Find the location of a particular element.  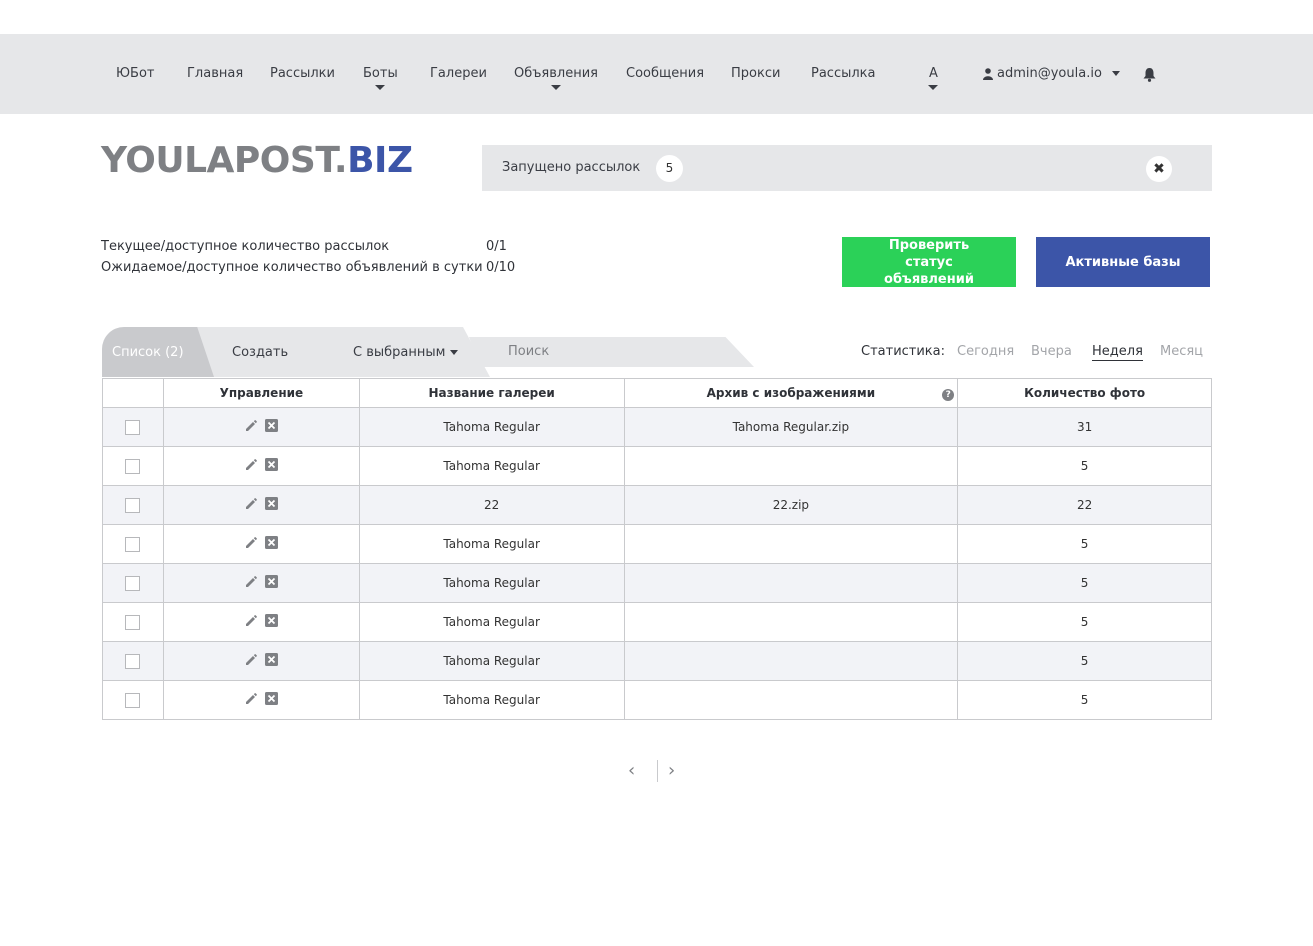

period-yesterday: Вчера is located at coordinates (1051, 351).